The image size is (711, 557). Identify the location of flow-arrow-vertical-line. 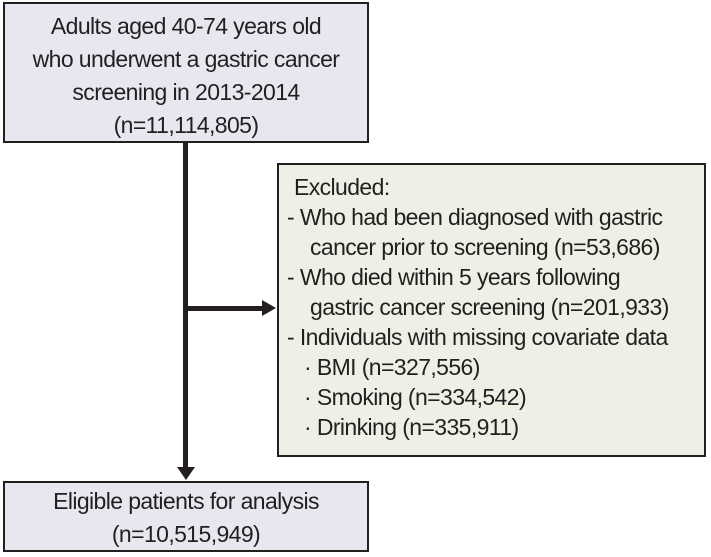
(185, 305).